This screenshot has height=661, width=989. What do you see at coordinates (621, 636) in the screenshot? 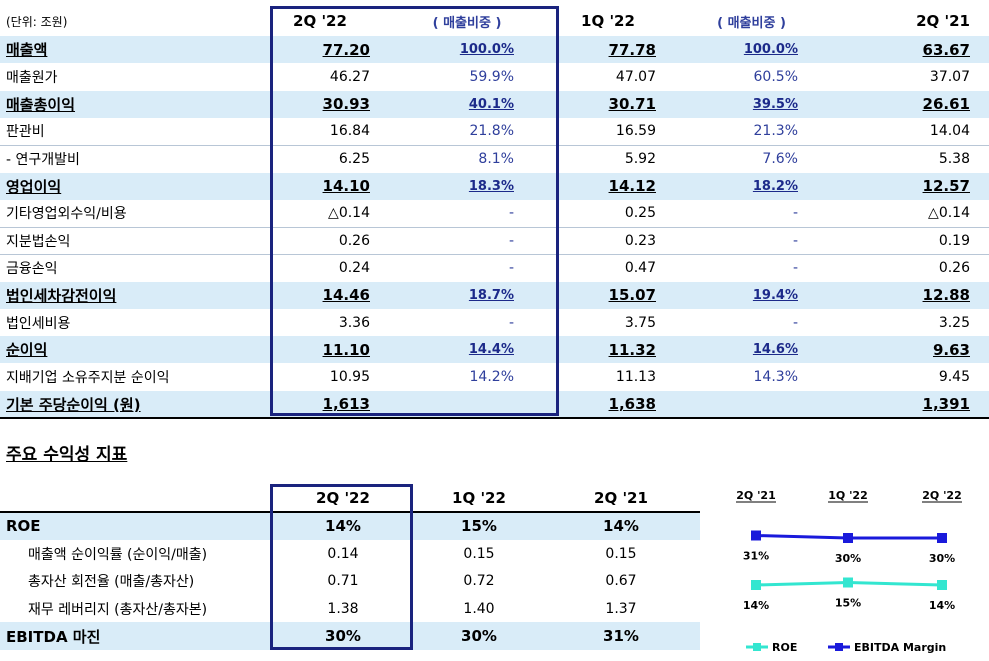
I see `ratio-value: 31%` at bounding box center [621, 636].